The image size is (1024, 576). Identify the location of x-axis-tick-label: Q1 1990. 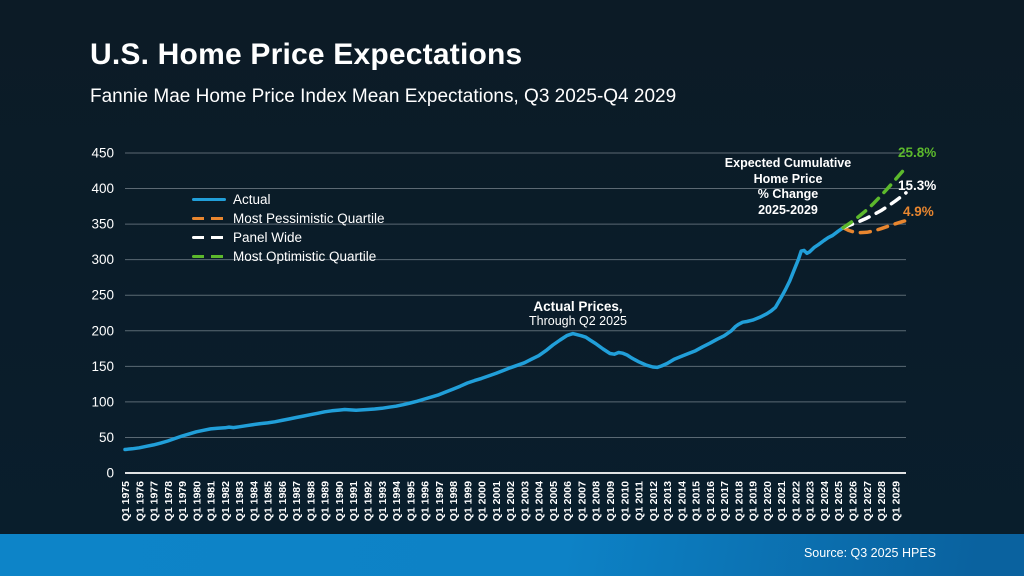
(340, 501).